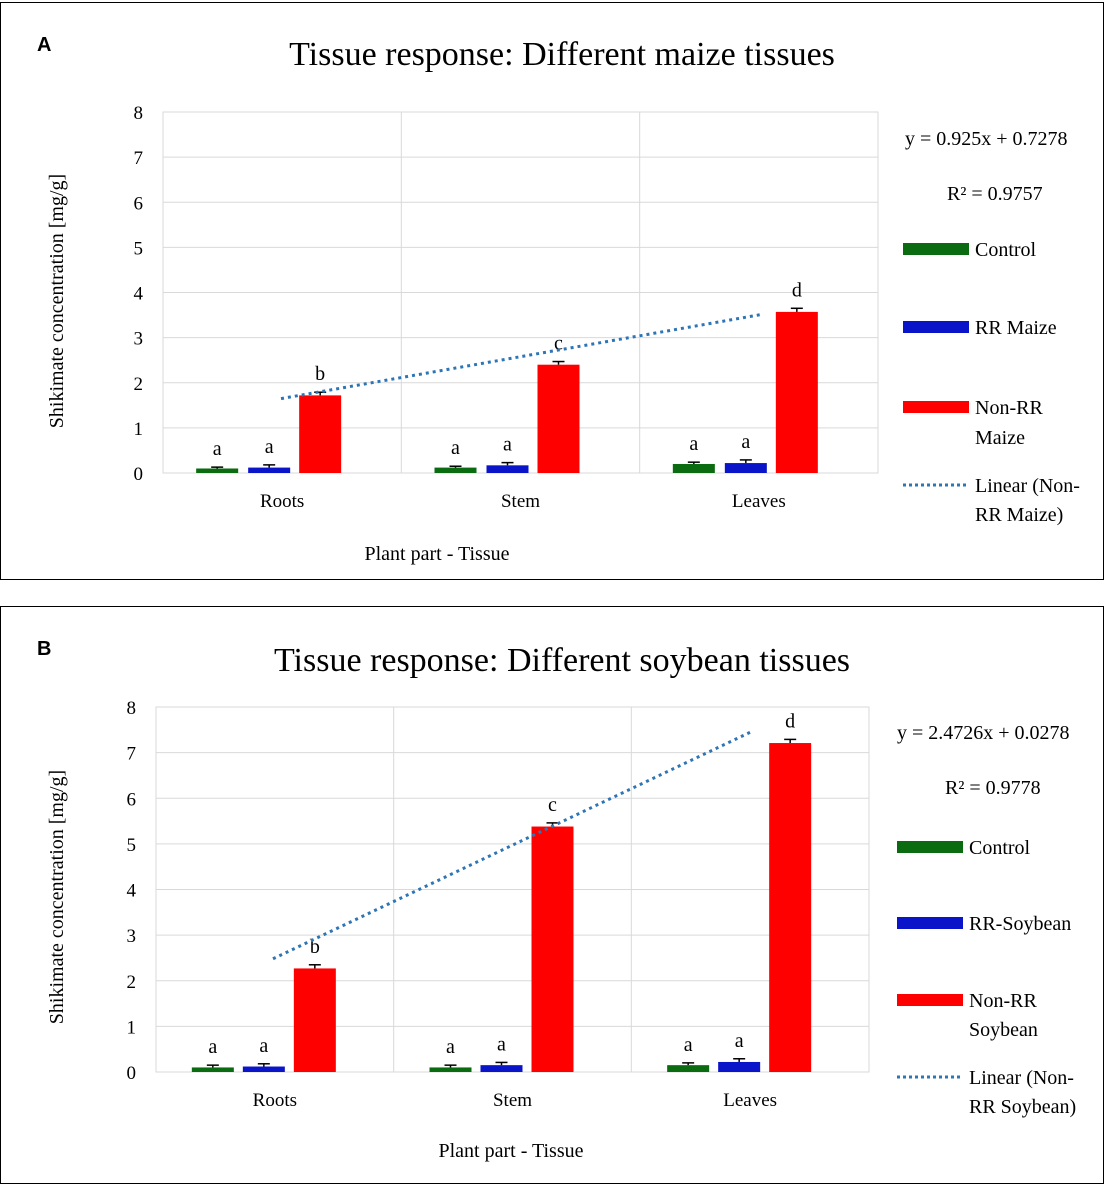  I want to click on x-tick-label: Roots, so click(275, 1100).